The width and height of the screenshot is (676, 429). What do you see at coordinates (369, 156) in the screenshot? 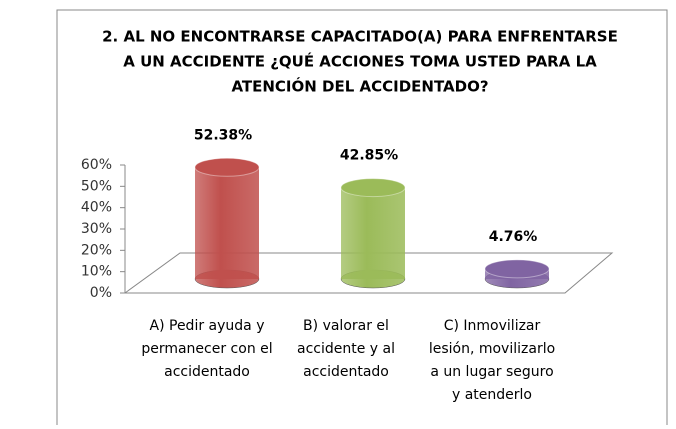
I see `value-label: 42.85%` at bounding box center [369, 156].